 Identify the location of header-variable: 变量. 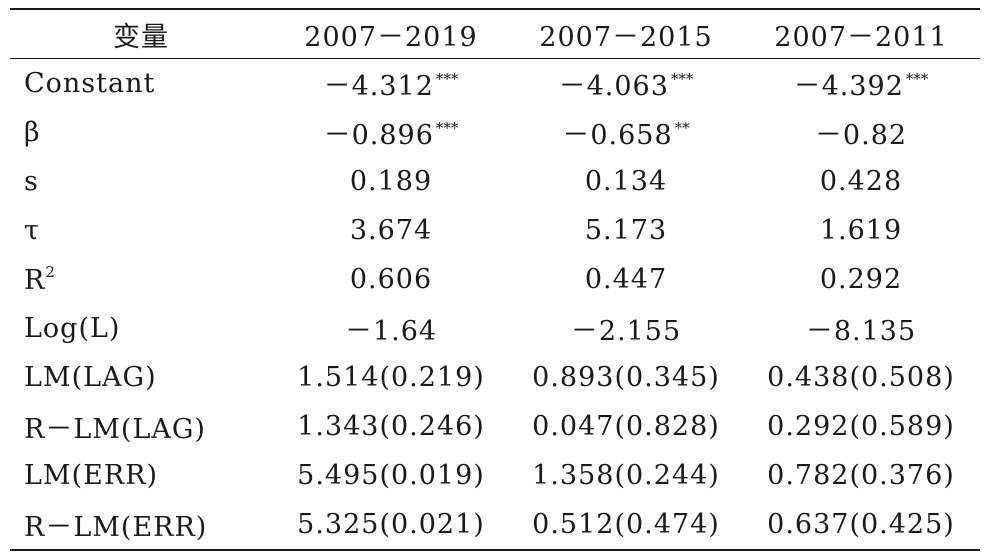
(141, 37).